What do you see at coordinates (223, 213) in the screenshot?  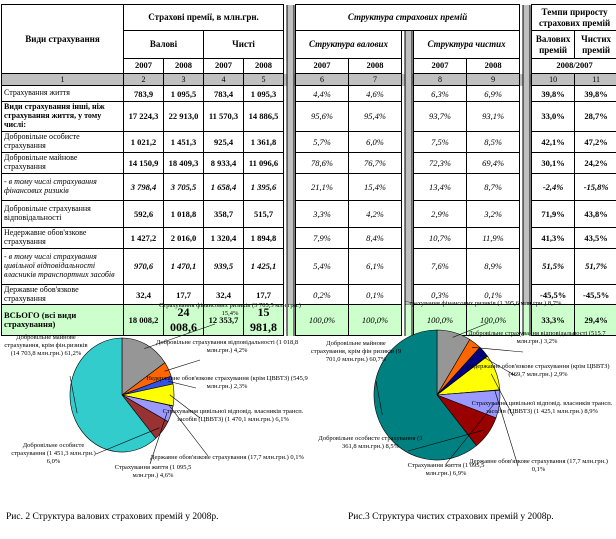 I see `cell-net-2007: 358,7` at bounding box center [223, 213].